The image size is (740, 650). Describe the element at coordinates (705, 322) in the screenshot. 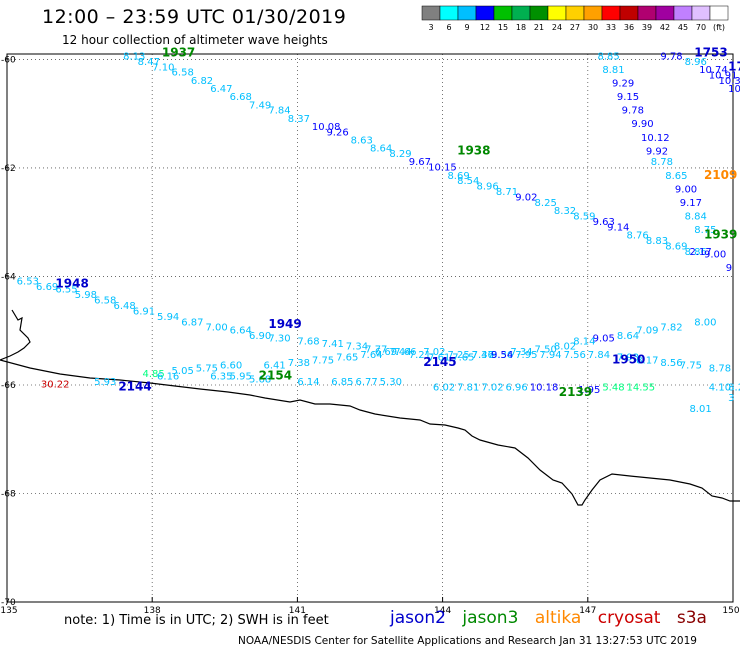

I see `wave-height-value: 8.00` at that location.